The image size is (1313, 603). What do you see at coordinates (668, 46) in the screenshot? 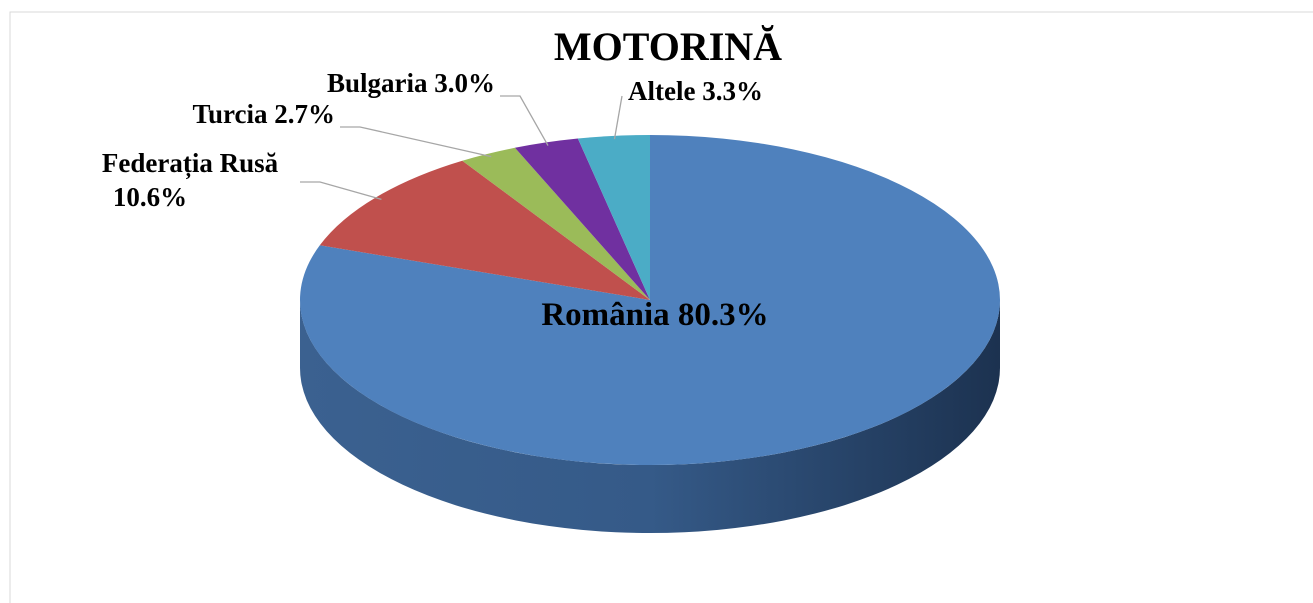
I see `chart-title: MOTORINĂ` at bounding box center [668, 46].